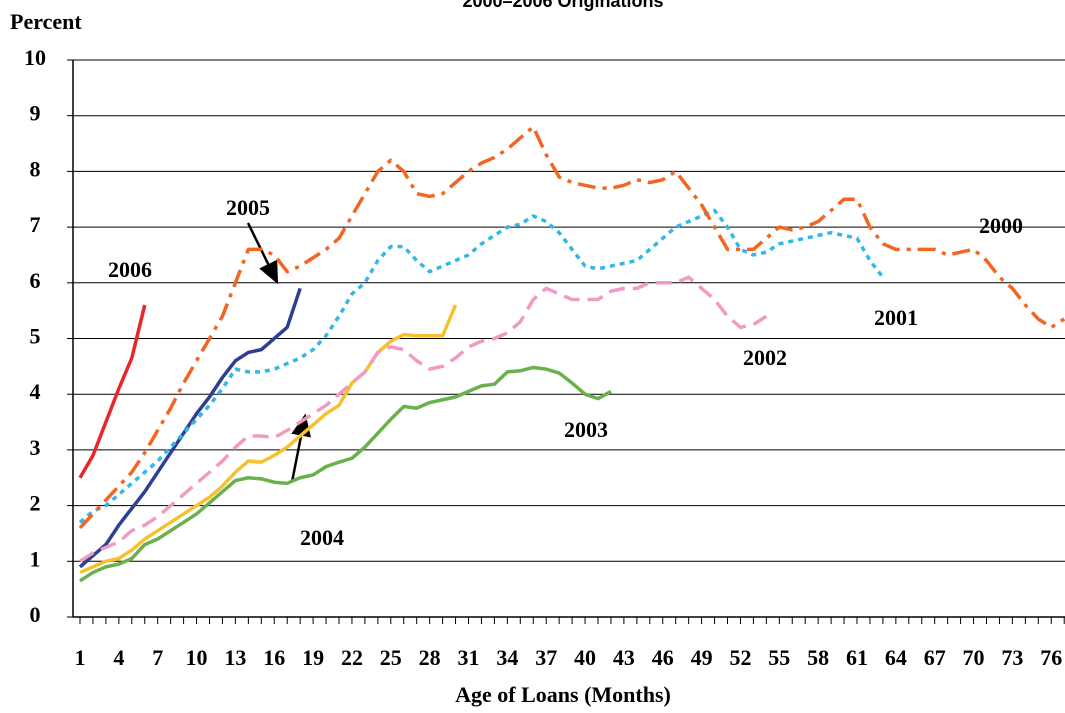 This screenshot has height=713, width=1065. Describe the element at coordinates (779, 657) in the screenshot. I see `x-tick-label: 55` at that location.